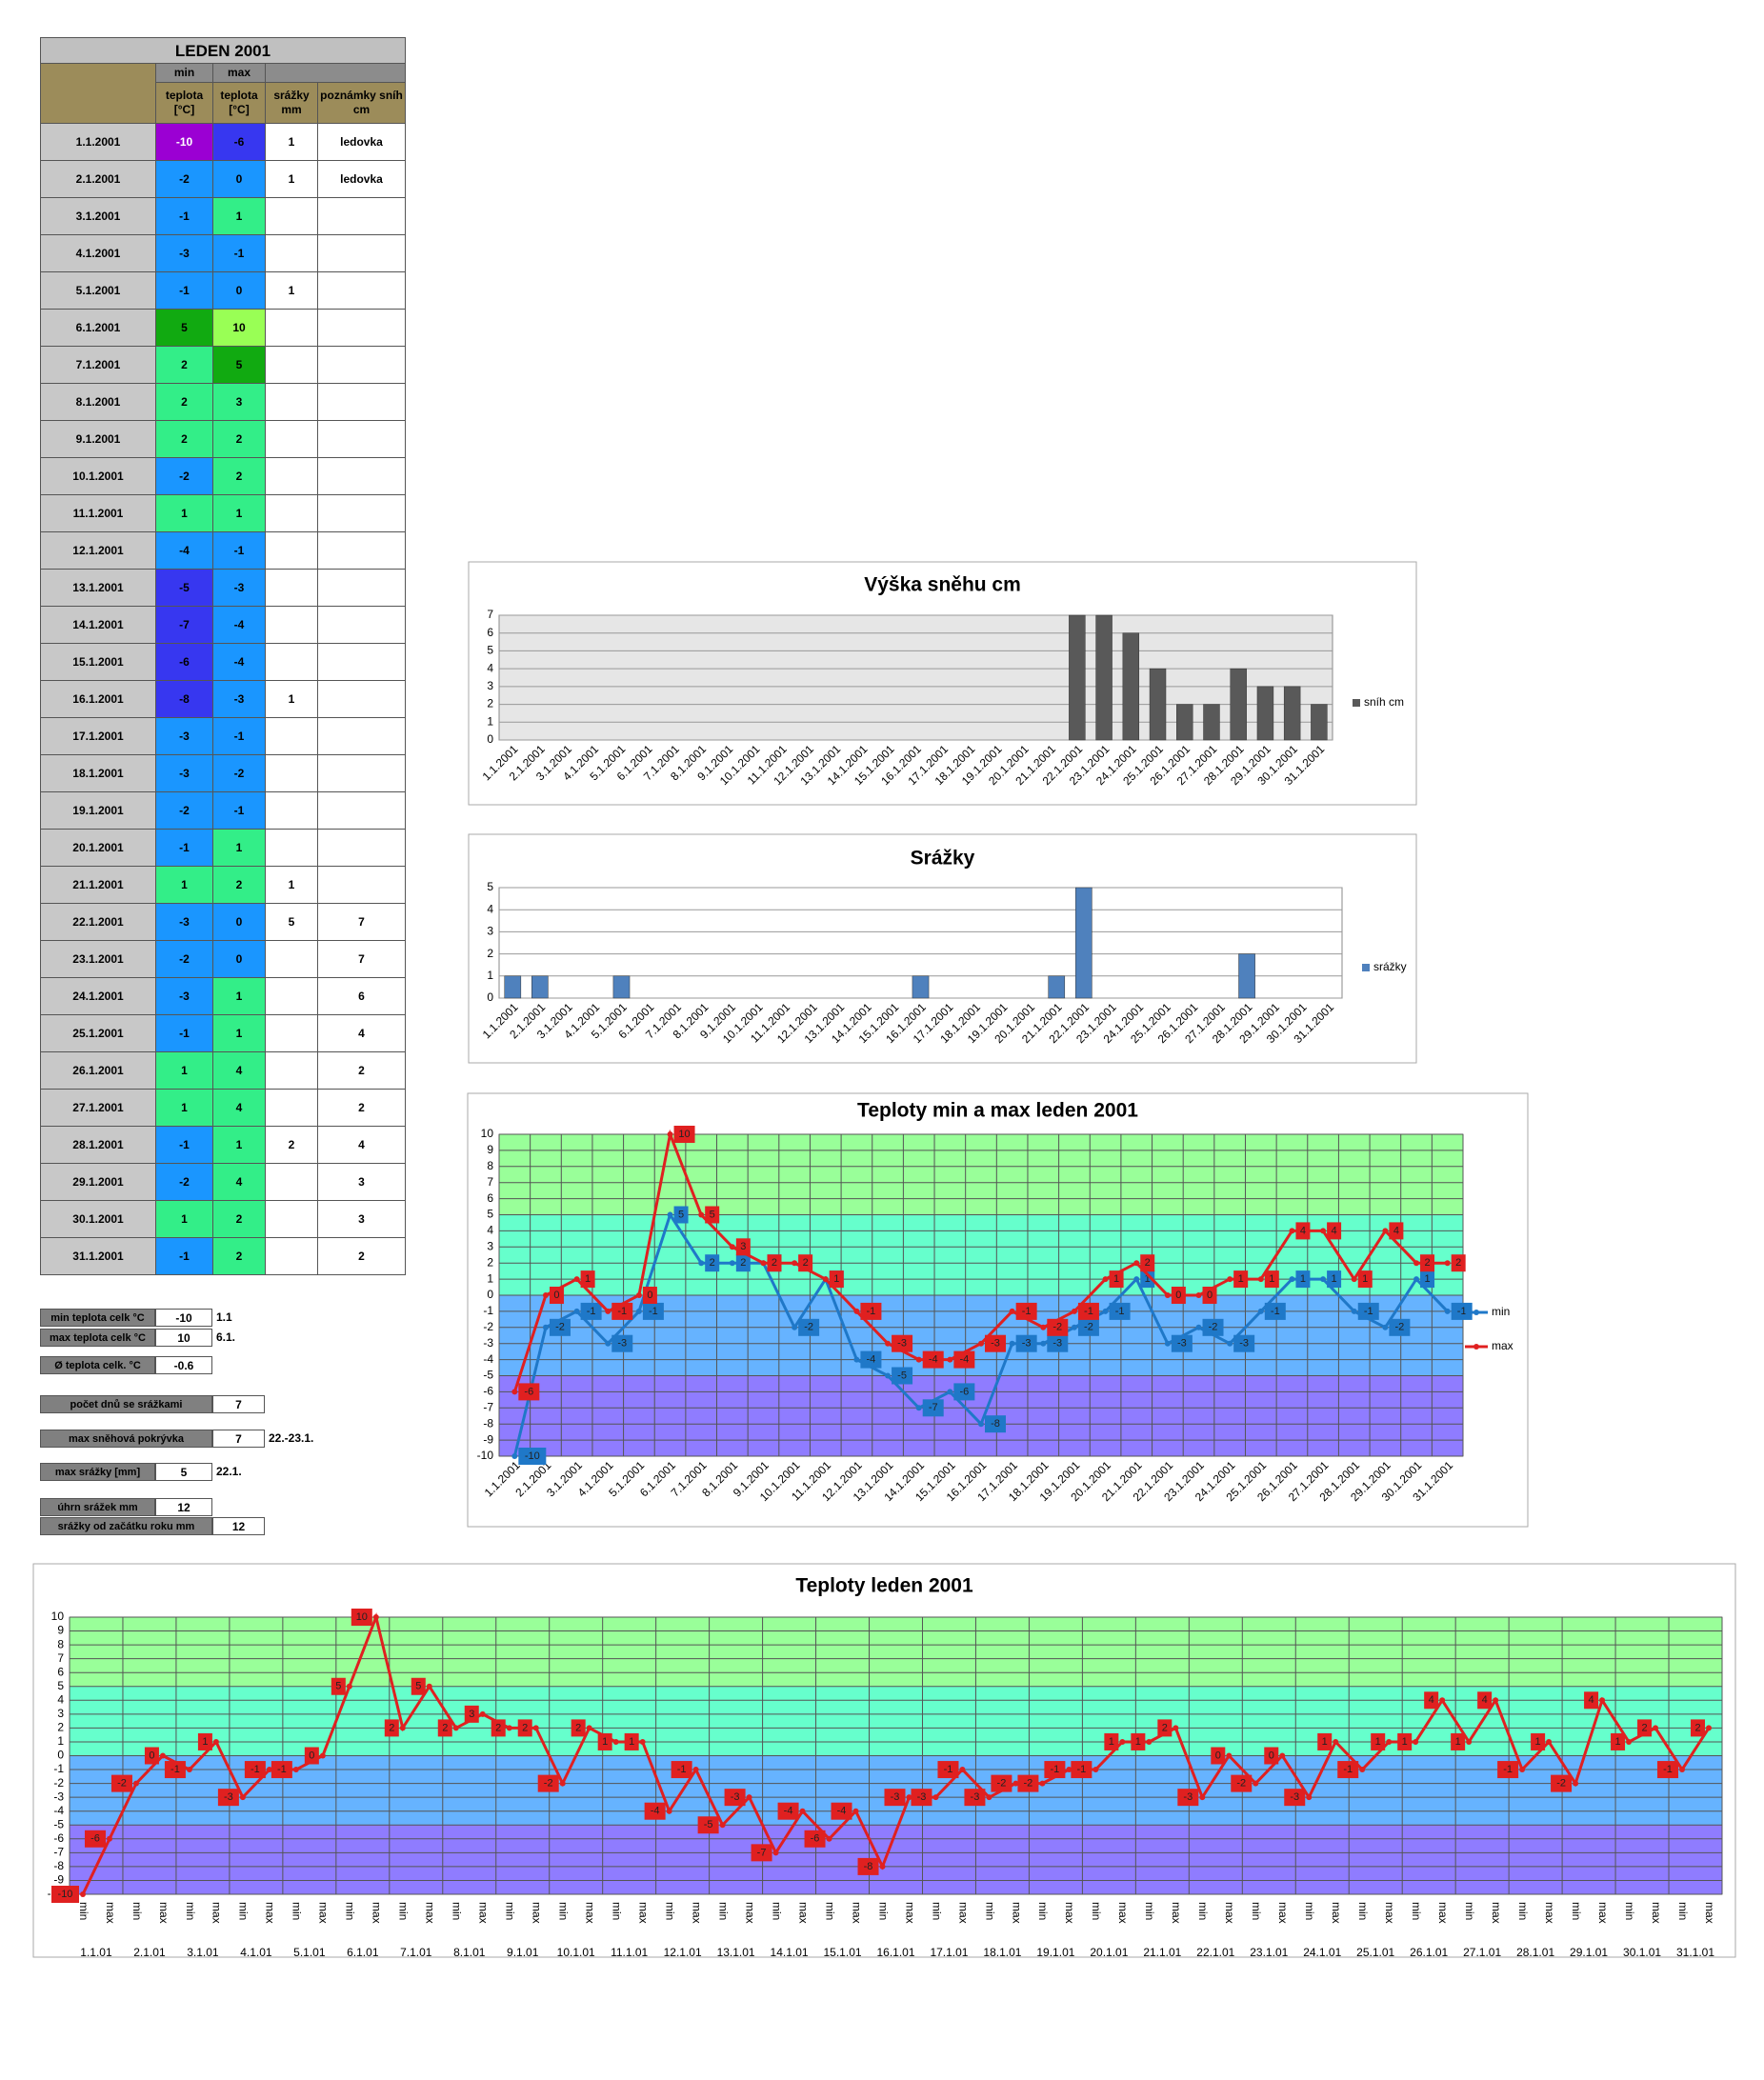 Image resolution: width=1764 pixels, height=2080 pixels. I want to click on header-corner, so click(98, 93).